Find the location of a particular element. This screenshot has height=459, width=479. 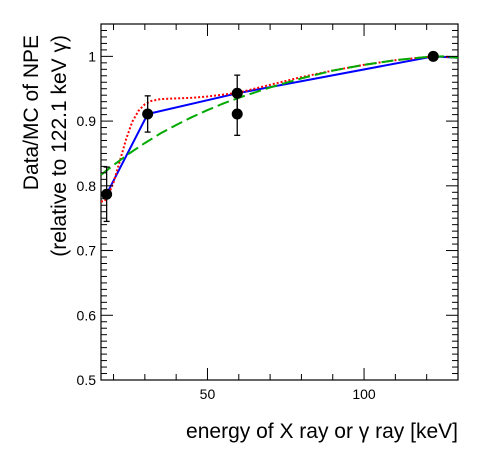

y-tick-label-3: 0.8 is located at coordinates (87, 186).